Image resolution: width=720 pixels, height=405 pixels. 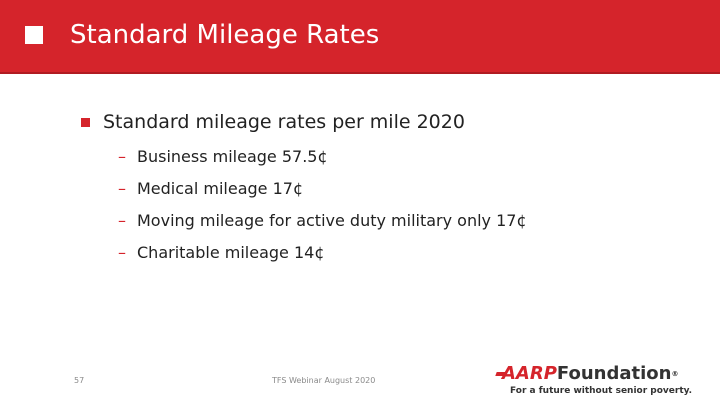 What do you see at coordinates (324, 380) in the screenshot?
I see `footer-text: TFS Webinar August 2020` at bounding box center [324, 380].